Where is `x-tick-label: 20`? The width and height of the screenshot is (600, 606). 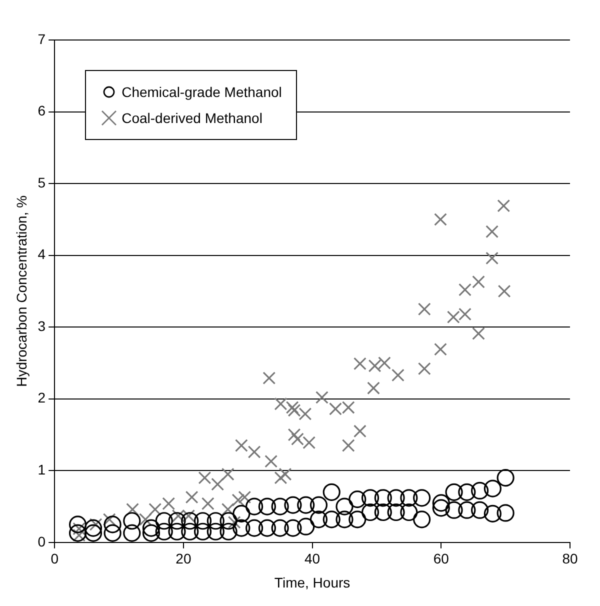 x-tick-label: 20 is located at coordinates (184, 558).